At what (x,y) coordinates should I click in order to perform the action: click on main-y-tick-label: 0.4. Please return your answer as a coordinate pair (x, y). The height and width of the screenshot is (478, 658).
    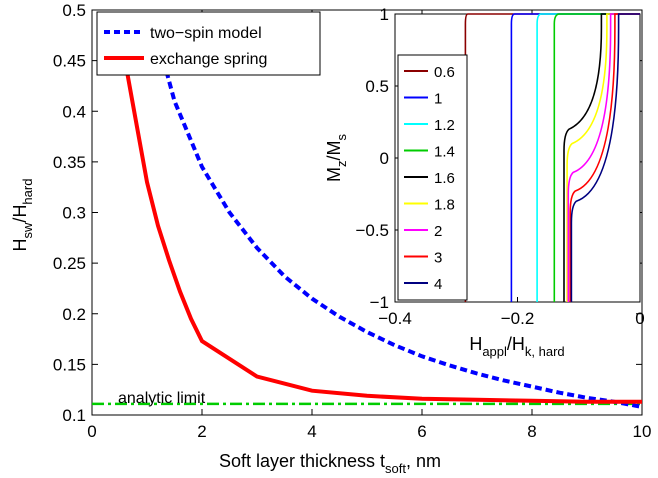
    Looking at the image, I should click on (74, 111).